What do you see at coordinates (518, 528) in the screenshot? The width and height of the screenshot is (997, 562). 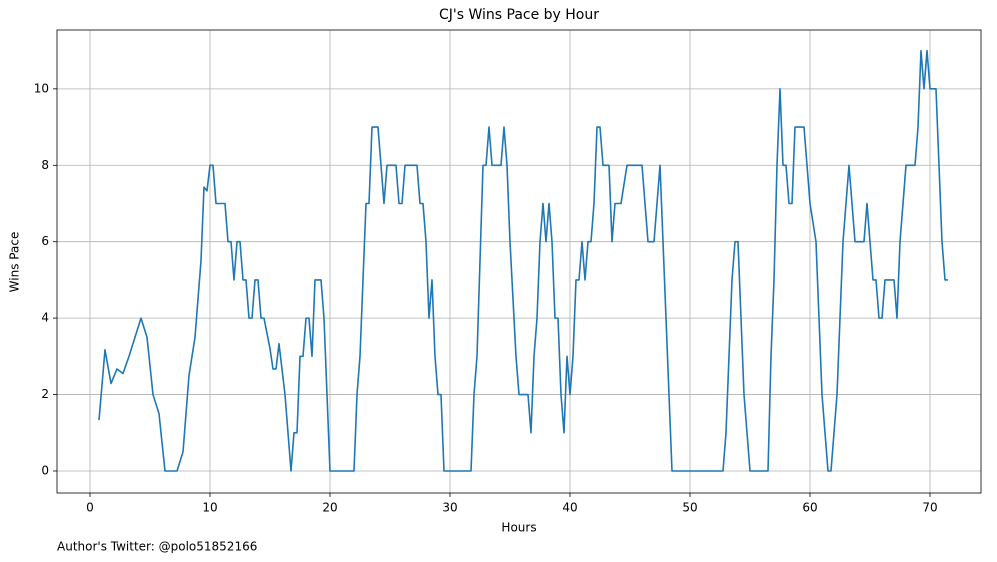 I see `x-axis-label: Hours` at bounding box center [518, 528].